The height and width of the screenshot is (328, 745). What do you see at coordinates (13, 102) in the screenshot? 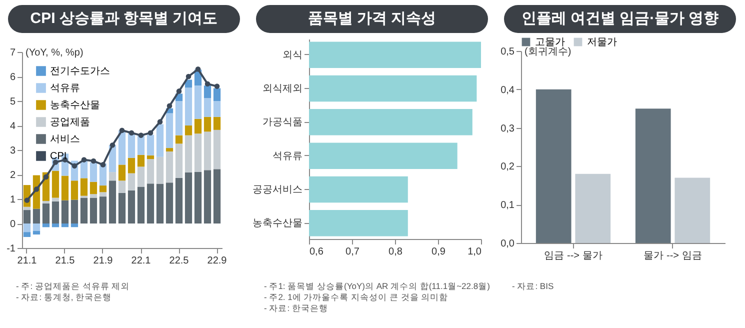
I see `y-tick-label: 5` at bounding box center [13, 102].